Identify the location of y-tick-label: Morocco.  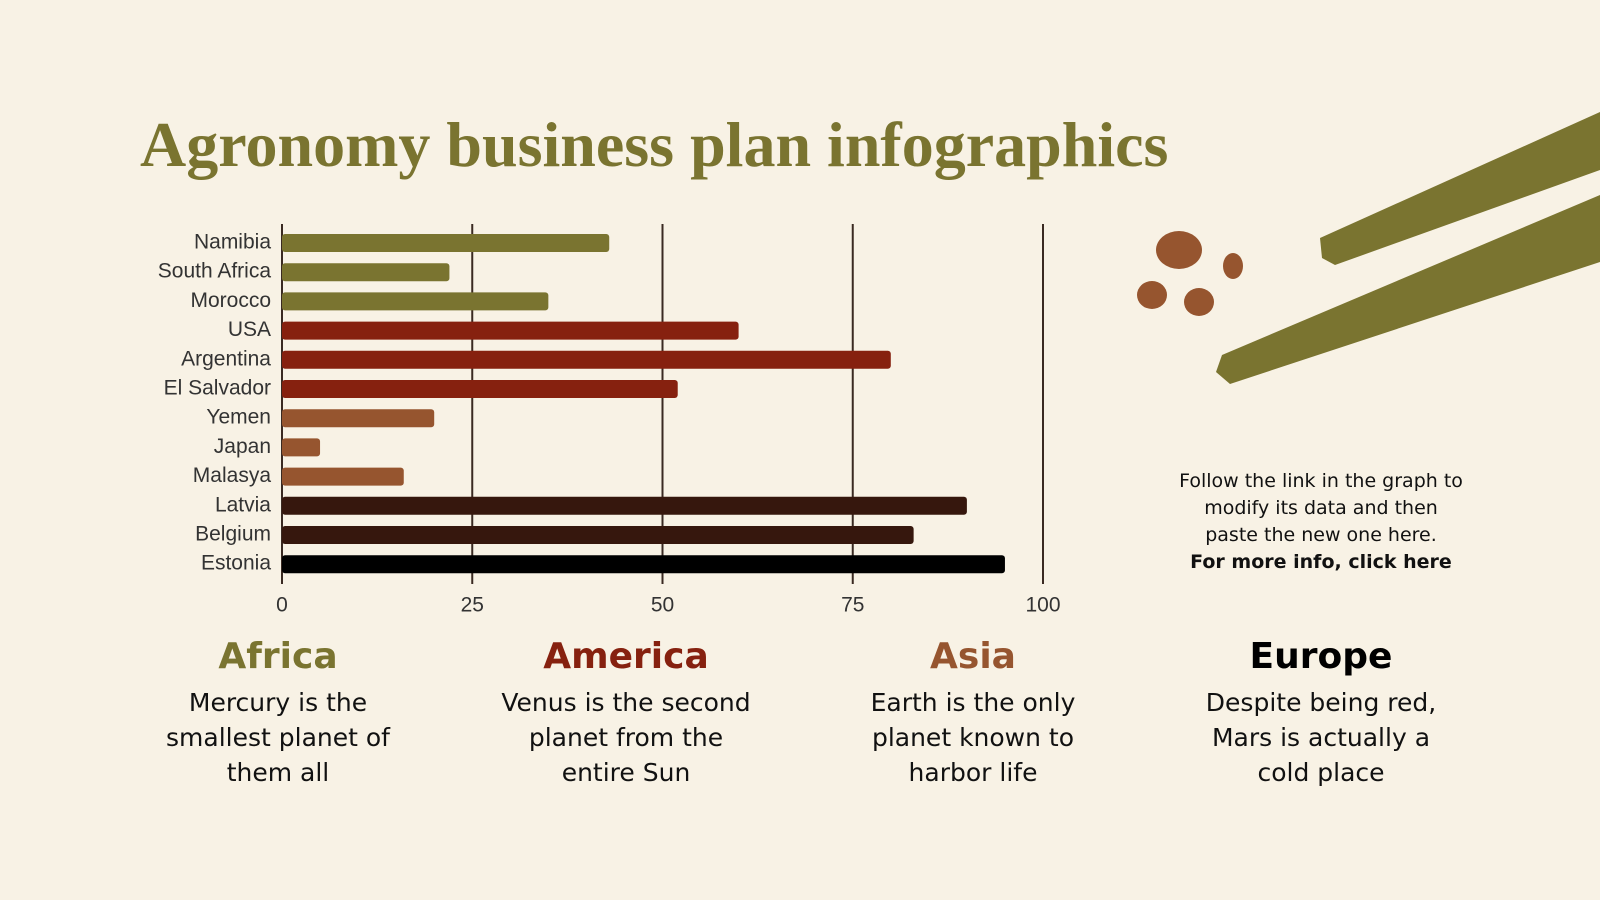
(230, 300).